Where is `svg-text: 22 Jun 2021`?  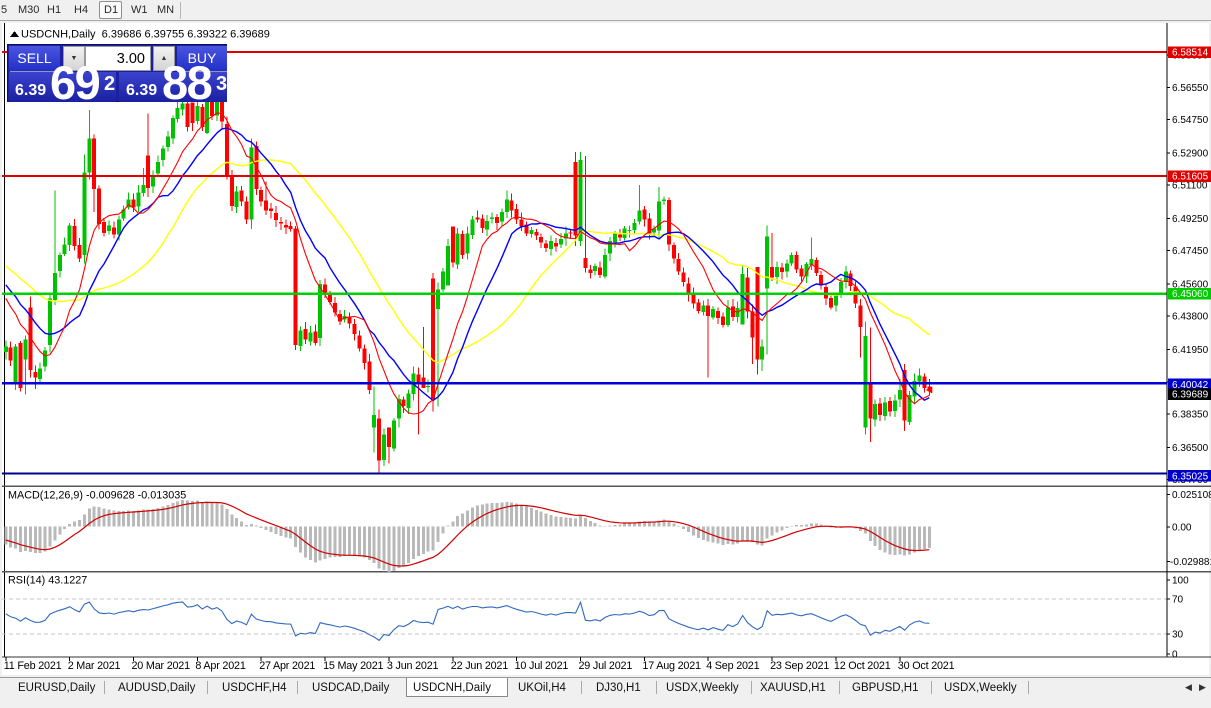
svg-text: 22 Jun 2021 is located at coordinates (479, 666).